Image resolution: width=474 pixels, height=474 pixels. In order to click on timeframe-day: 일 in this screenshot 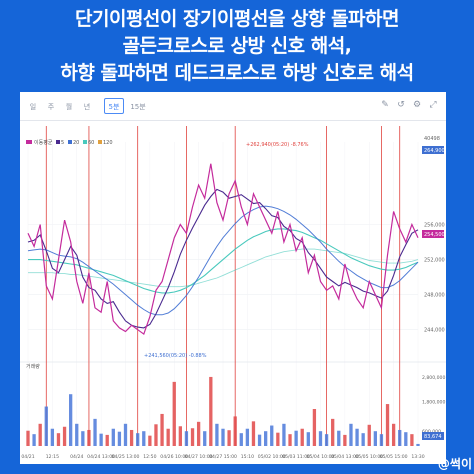, I will do `click(33, 107)`.